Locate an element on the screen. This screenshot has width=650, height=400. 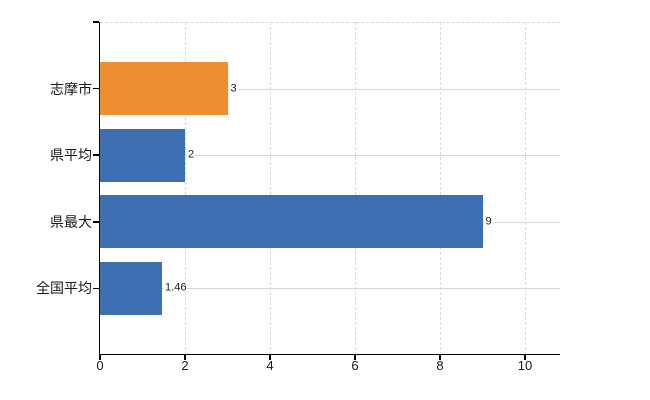
bar-value-label: 9 is located at coordinates (488, 222).